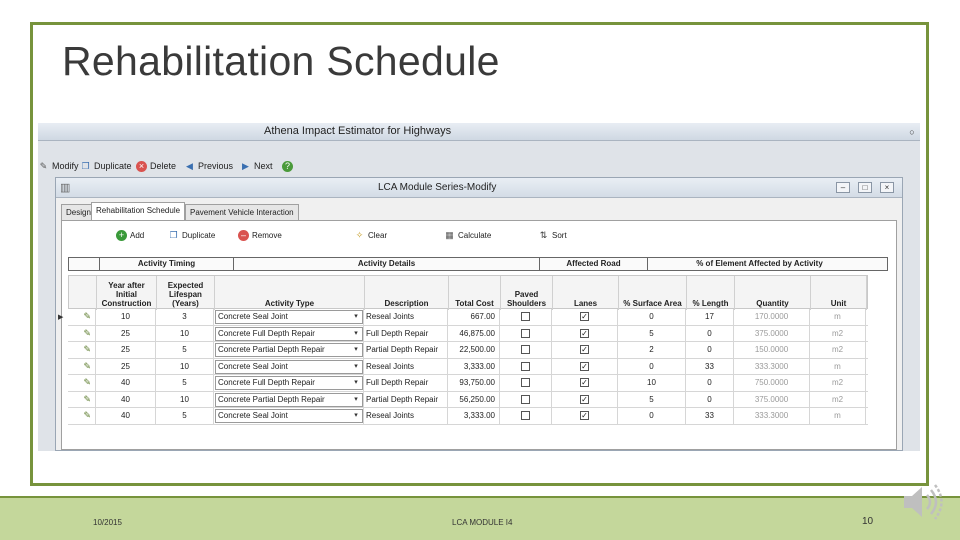 Image resolution: width=960 pixels, height=540 pixels. What do you see at coordinates (290, 293) in the screenshot?
I see `col-activity-type: Activity Type` at bounding box center [290, 293].